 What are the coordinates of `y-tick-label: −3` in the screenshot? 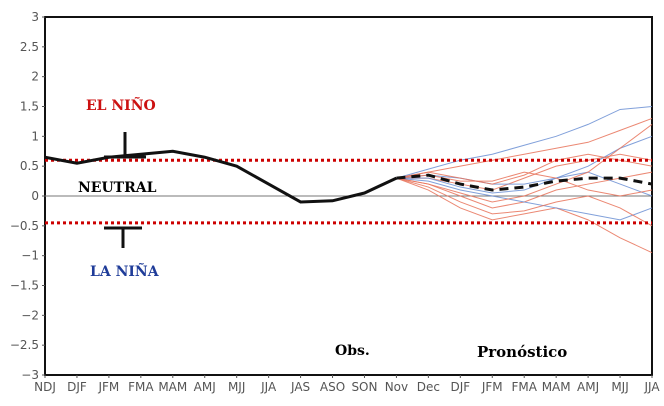 It's located at (30, 375).